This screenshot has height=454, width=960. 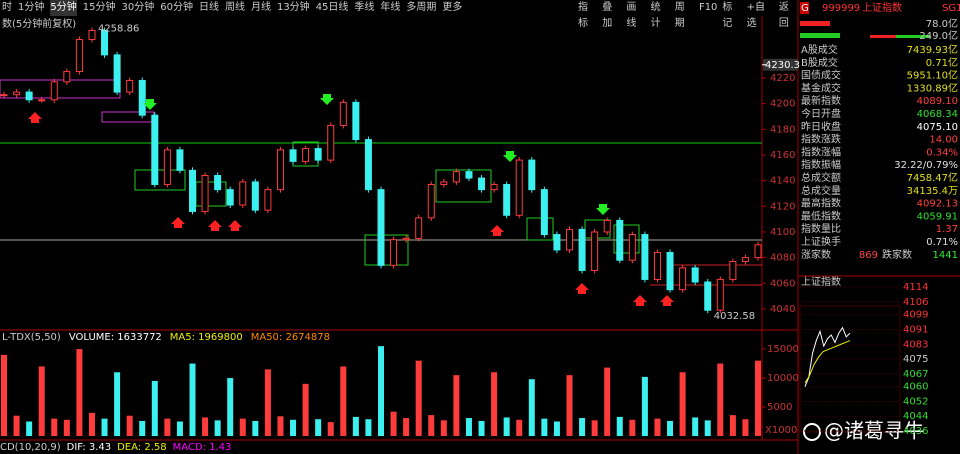 I want to click on row-label: B股成交, so click(x=819, y=62).